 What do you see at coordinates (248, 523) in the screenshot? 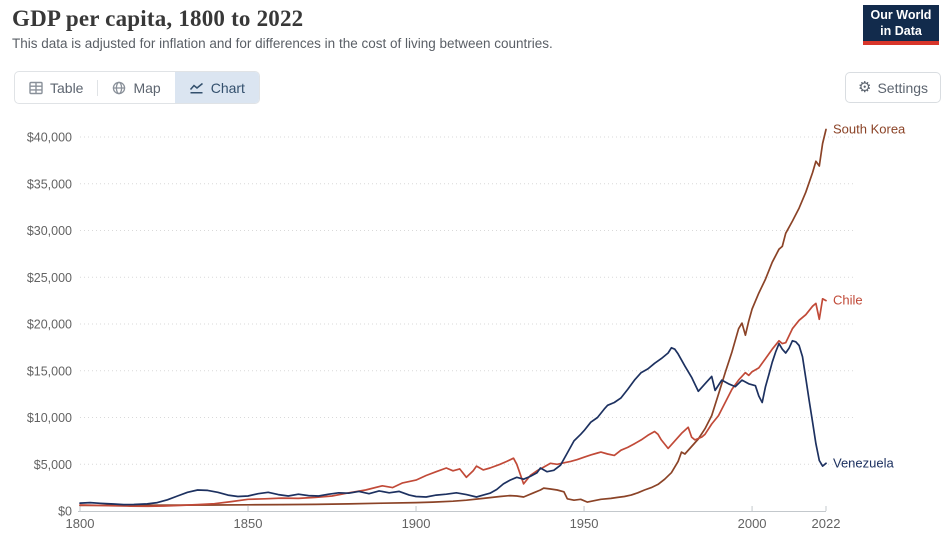
I see `x-axis-label: 1850` at bounding box center [248, 523].